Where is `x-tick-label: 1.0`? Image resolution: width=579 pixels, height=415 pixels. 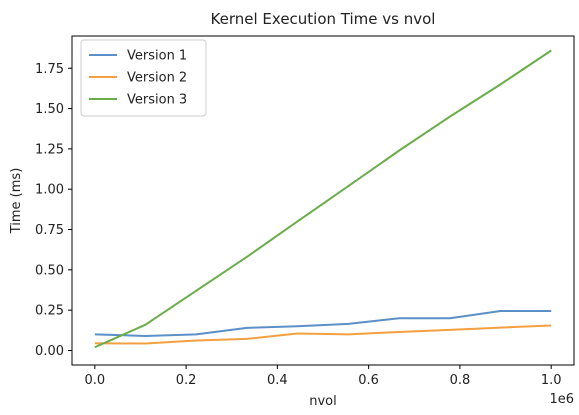 x-tick-label: 1.0 is located at coordinates (551, 380).